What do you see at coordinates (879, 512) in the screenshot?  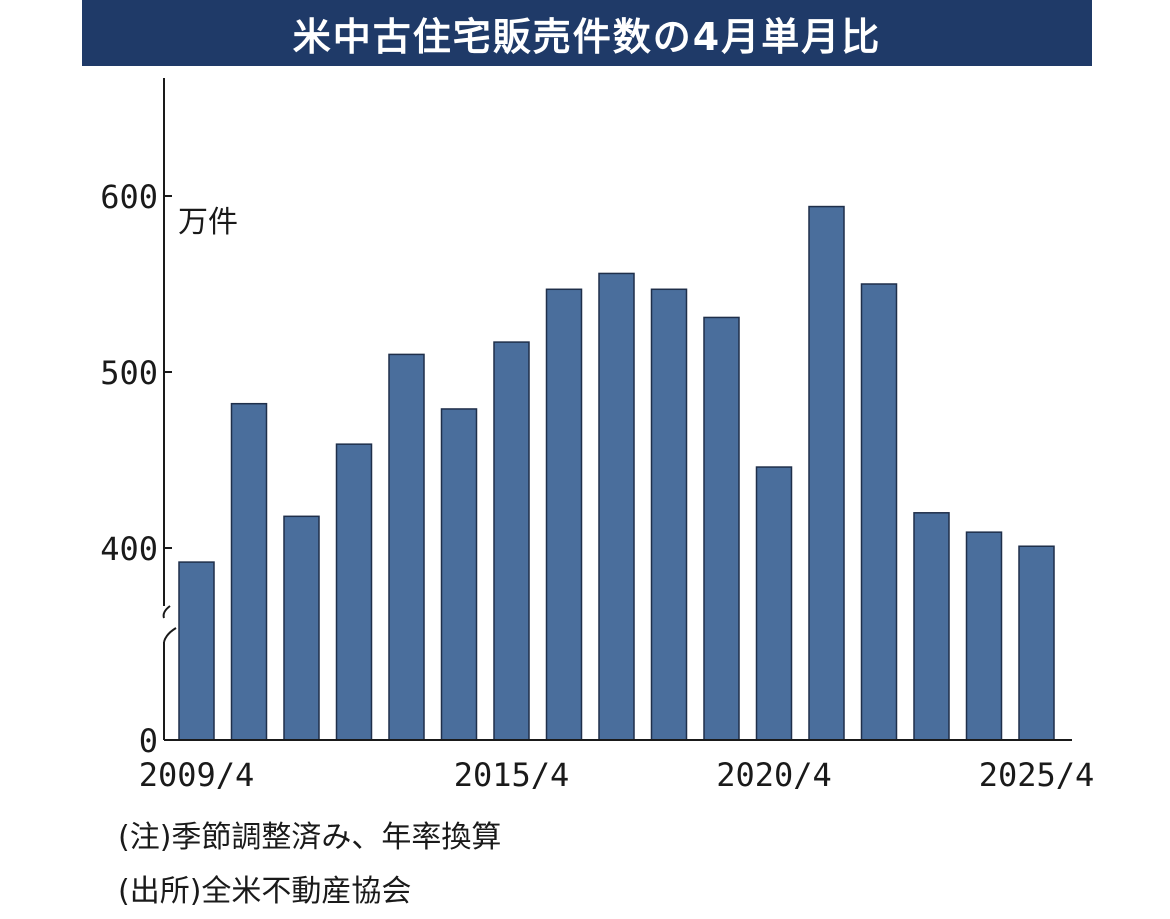 I see `bar-2022/4` at bounding box center [879, 512].